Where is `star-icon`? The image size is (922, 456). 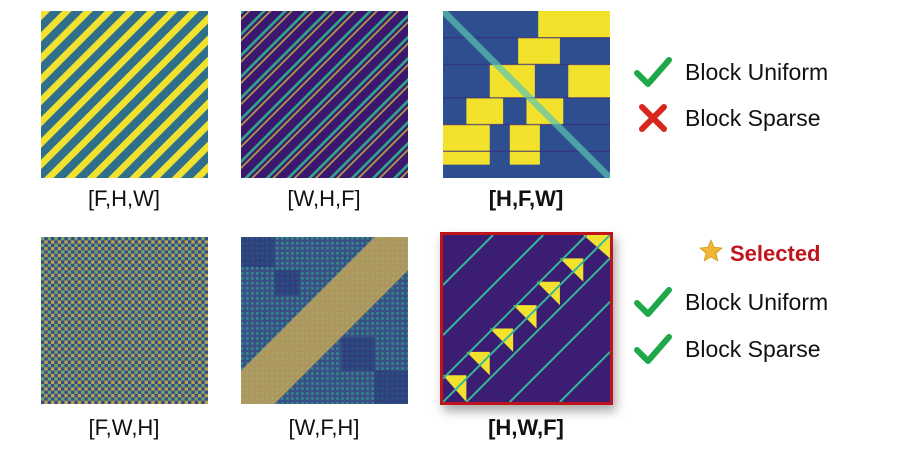 star-icon is located at coordinates (711, 253).